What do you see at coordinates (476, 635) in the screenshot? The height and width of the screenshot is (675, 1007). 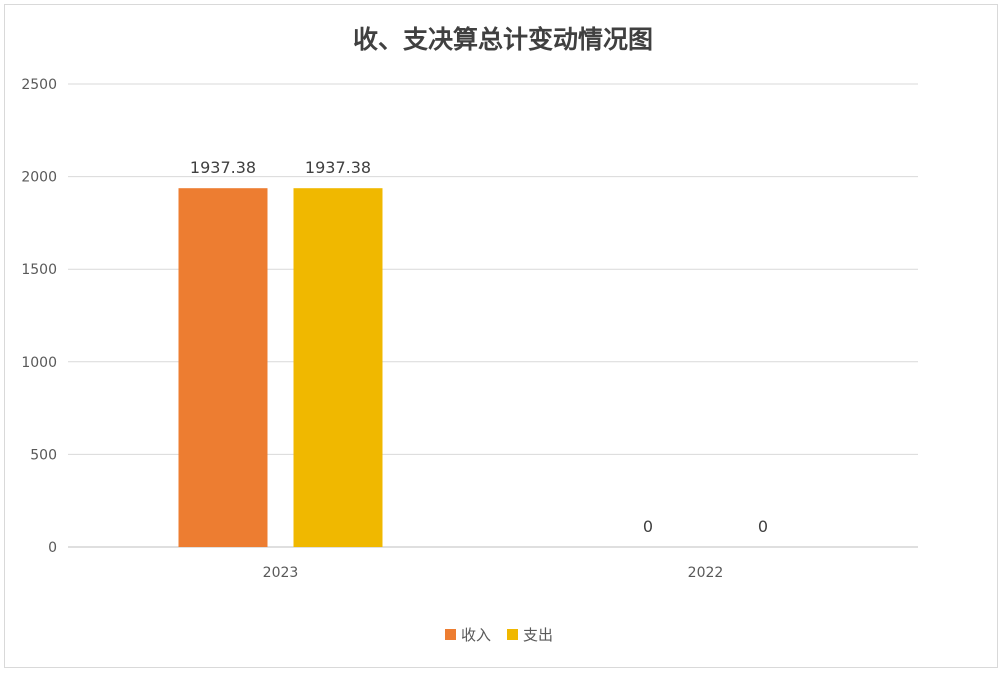 I see `legend-label: 收入` at bounding box center [476, 635].